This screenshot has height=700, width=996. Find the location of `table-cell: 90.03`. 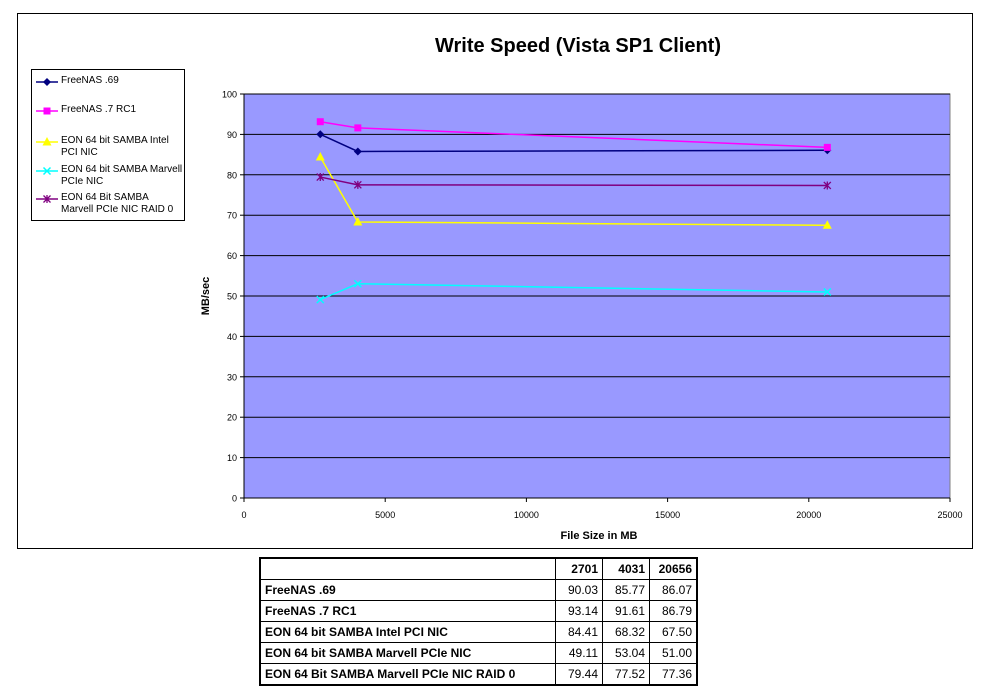

table-cell: 90.03 is located at coordinates (579, 590).